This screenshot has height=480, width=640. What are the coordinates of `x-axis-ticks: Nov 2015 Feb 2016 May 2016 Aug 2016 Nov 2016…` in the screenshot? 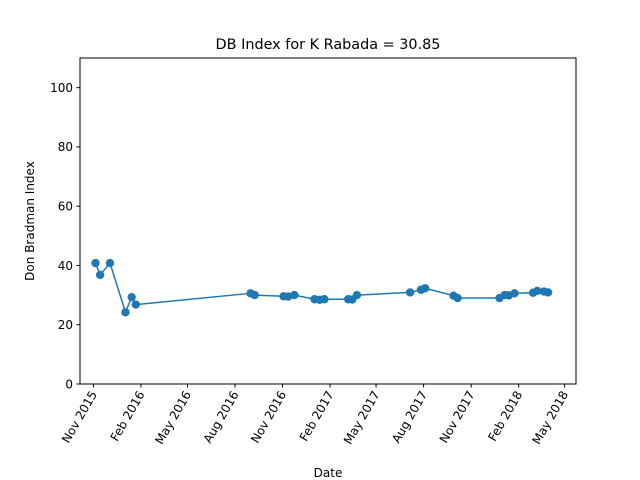 It's located at (315, 415).